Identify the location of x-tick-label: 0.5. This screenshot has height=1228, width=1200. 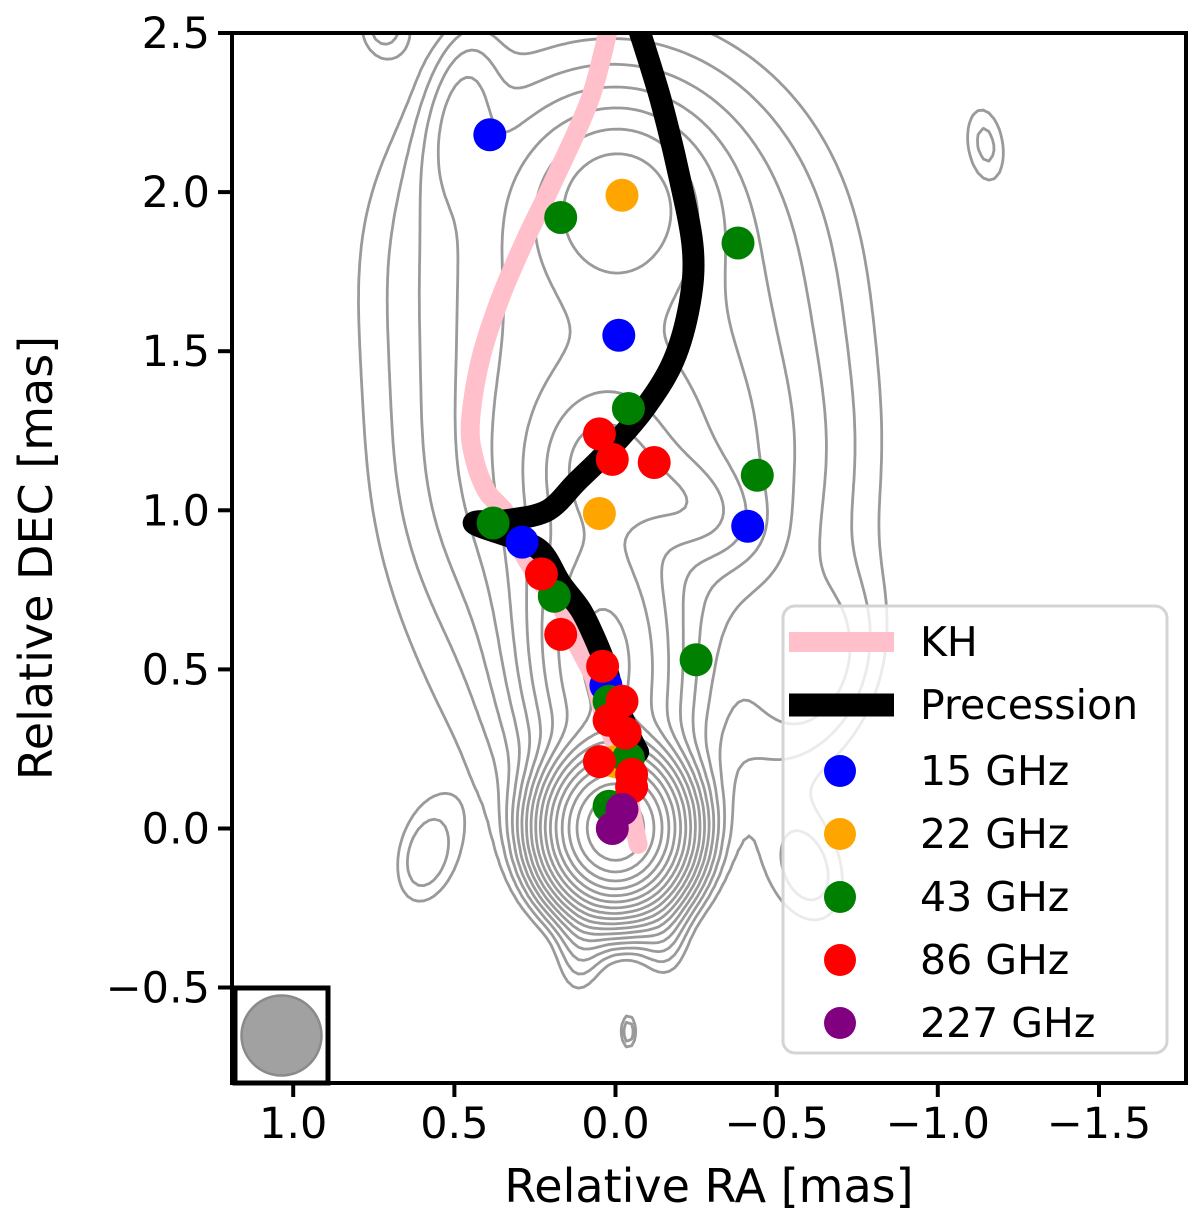
(454, 1124).